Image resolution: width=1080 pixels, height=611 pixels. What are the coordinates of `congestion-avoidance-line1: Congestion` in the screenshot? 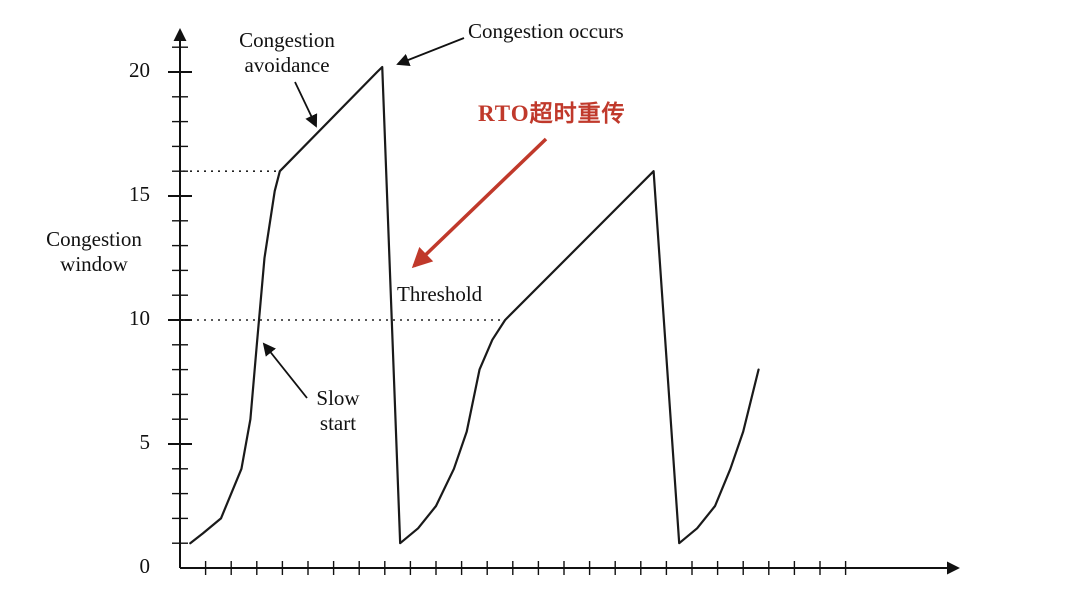 It's located at (287, 40).